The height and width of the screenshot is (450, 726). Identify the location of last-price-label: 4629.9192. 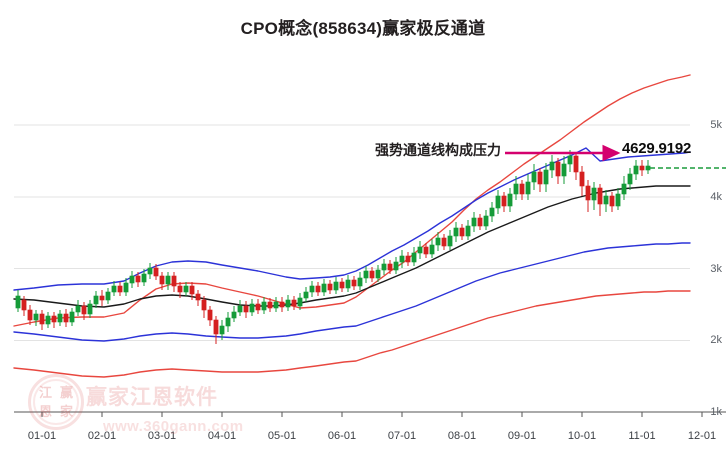
(657, 148).